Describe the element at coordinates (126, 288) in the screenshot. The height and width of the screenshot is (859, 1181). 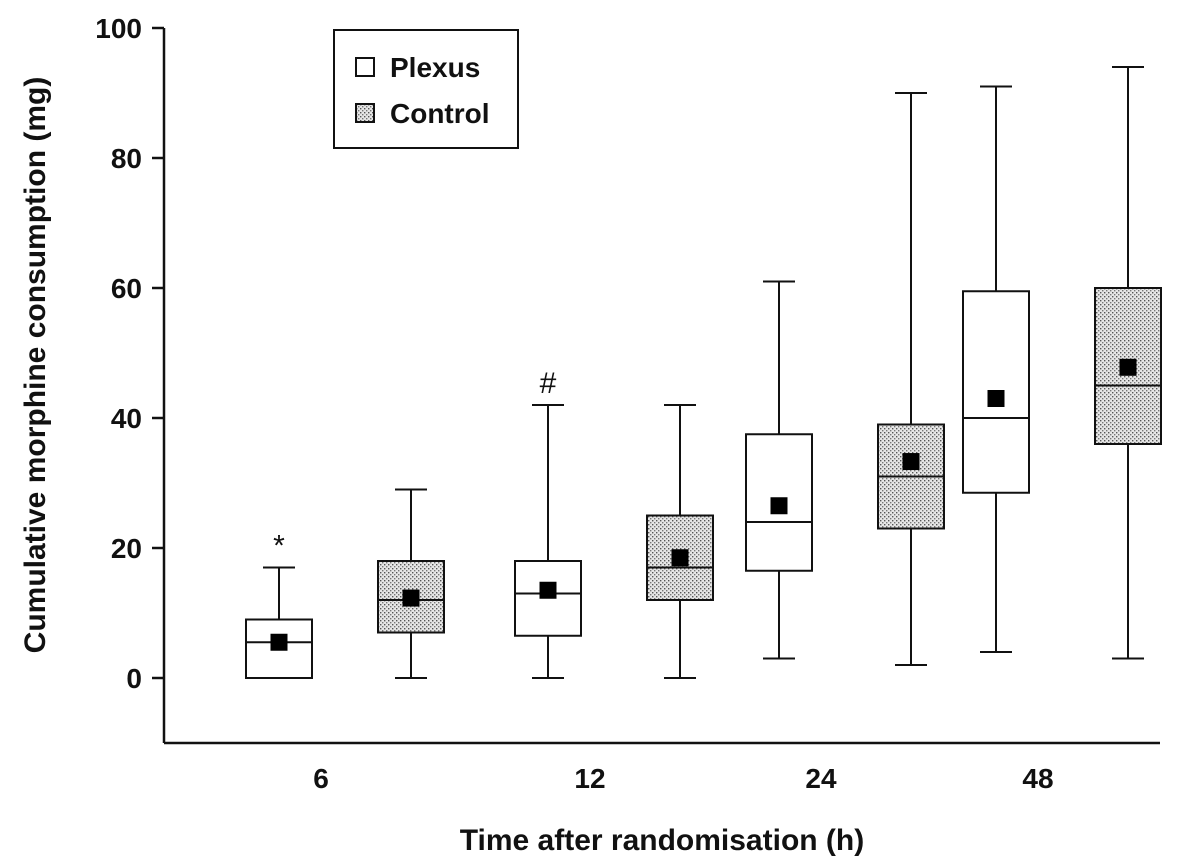
I see `y-tick-label: 60` at that location.